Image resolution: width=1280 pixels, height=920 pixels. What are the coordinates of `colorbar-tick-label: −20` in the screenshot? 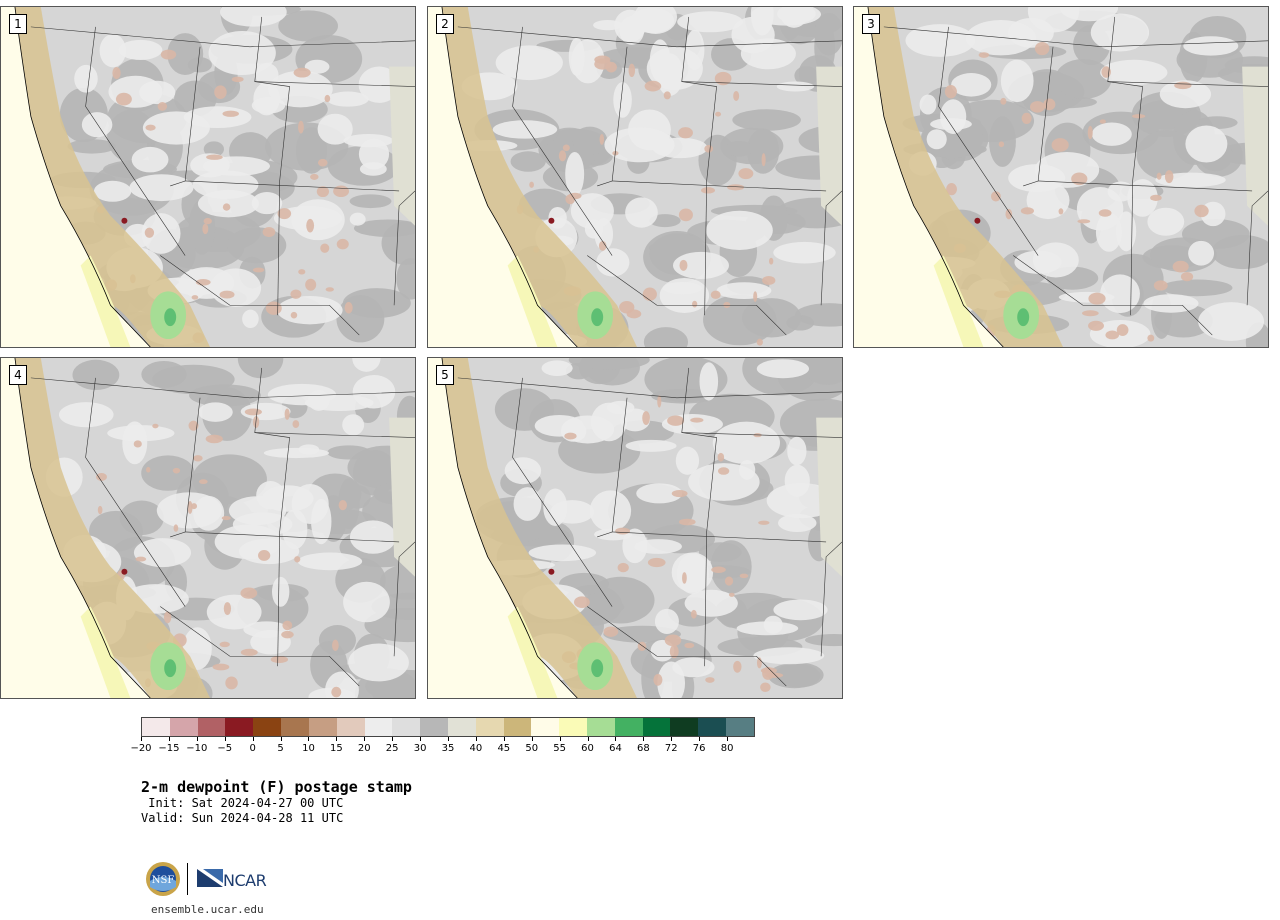 It's located at (141, 748).